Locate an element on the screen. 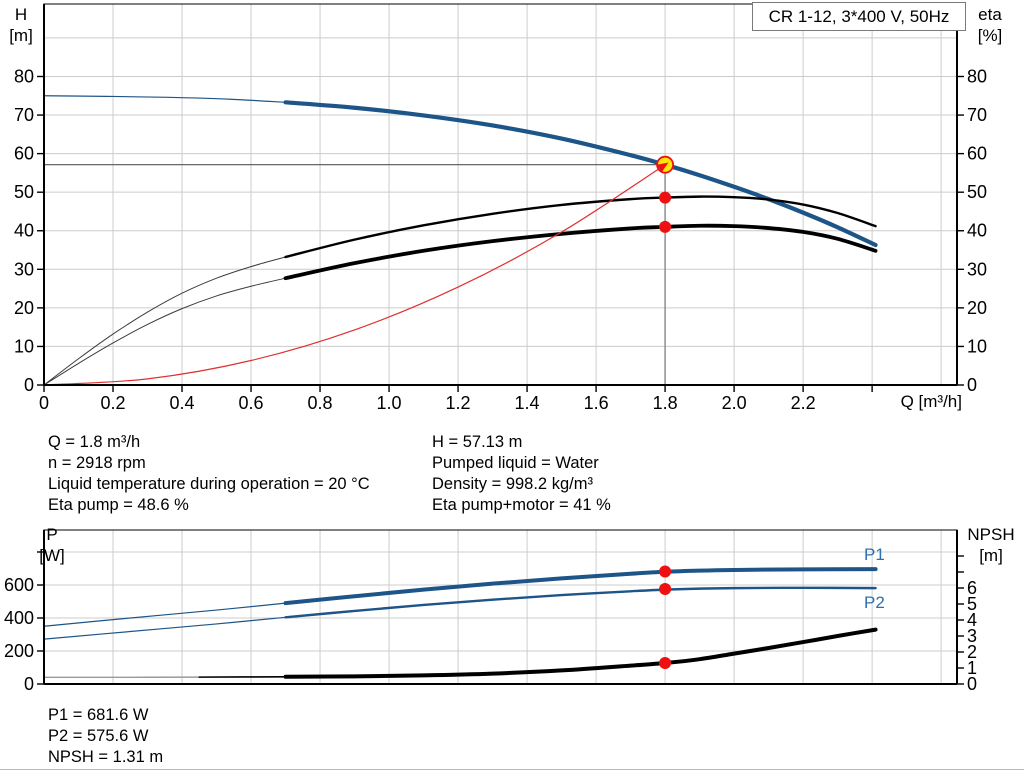 This screenshot has width=1024, height=781. p-axis-label: P [W] is located at coordinates (52, 545).